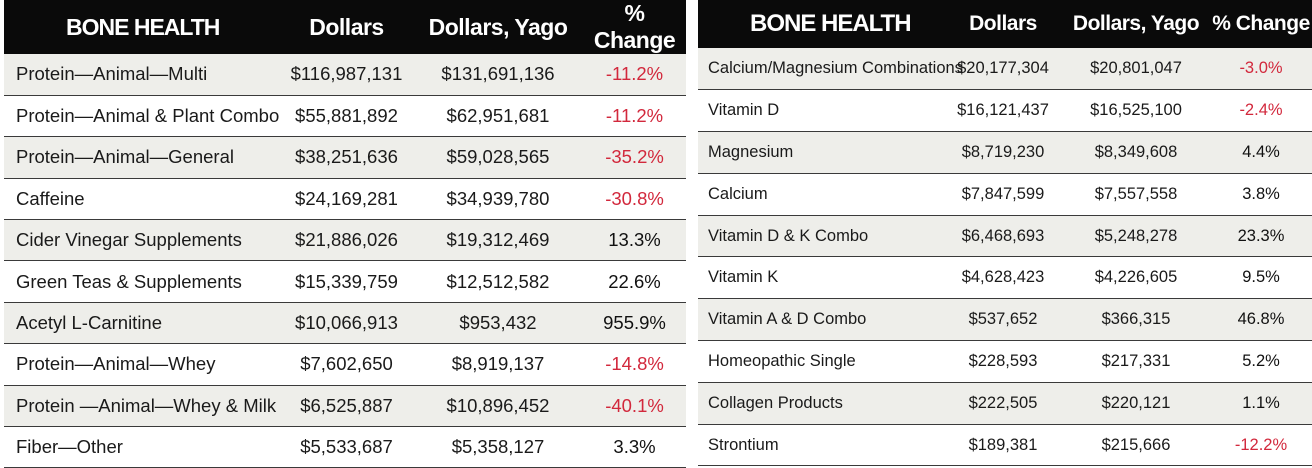  I want to click on row-name: Vitamin D & K Combo, so click(821, 236).